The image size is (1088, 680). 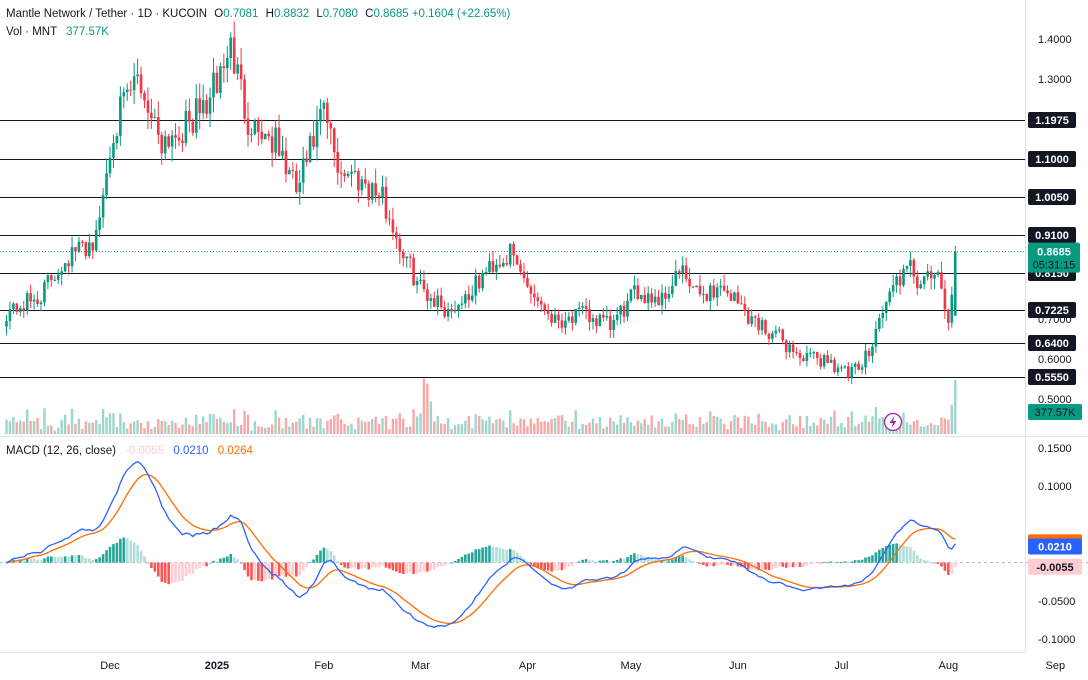 What do you see at coordinates (1055, 40) in the screenshot?
I see `price-tick-0: 1.4000` at bounding box center [1055, 40].